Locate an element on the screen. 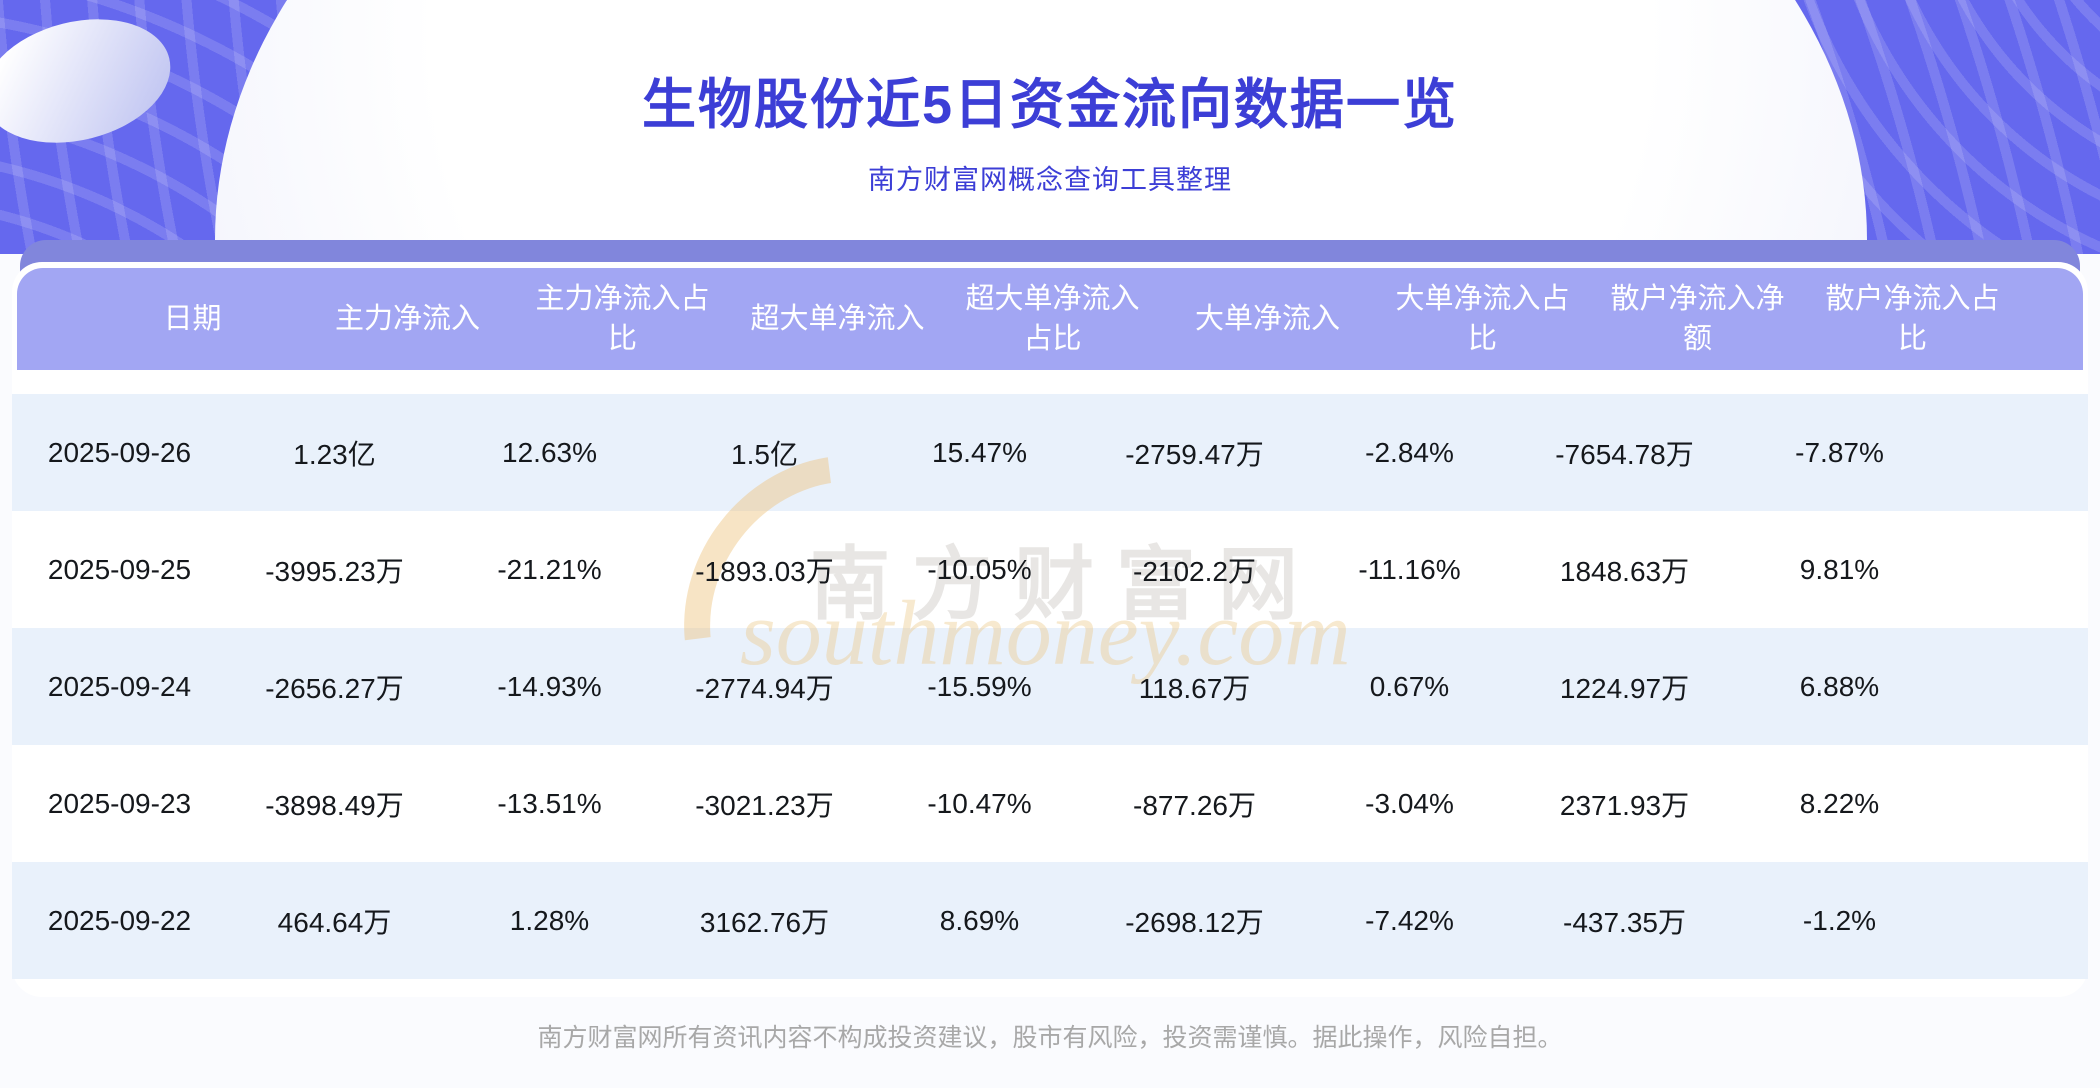 The height and width of the screenshot is (1088, 2100). table-cell: 1.23亿 is located at coordinates (334, 454).